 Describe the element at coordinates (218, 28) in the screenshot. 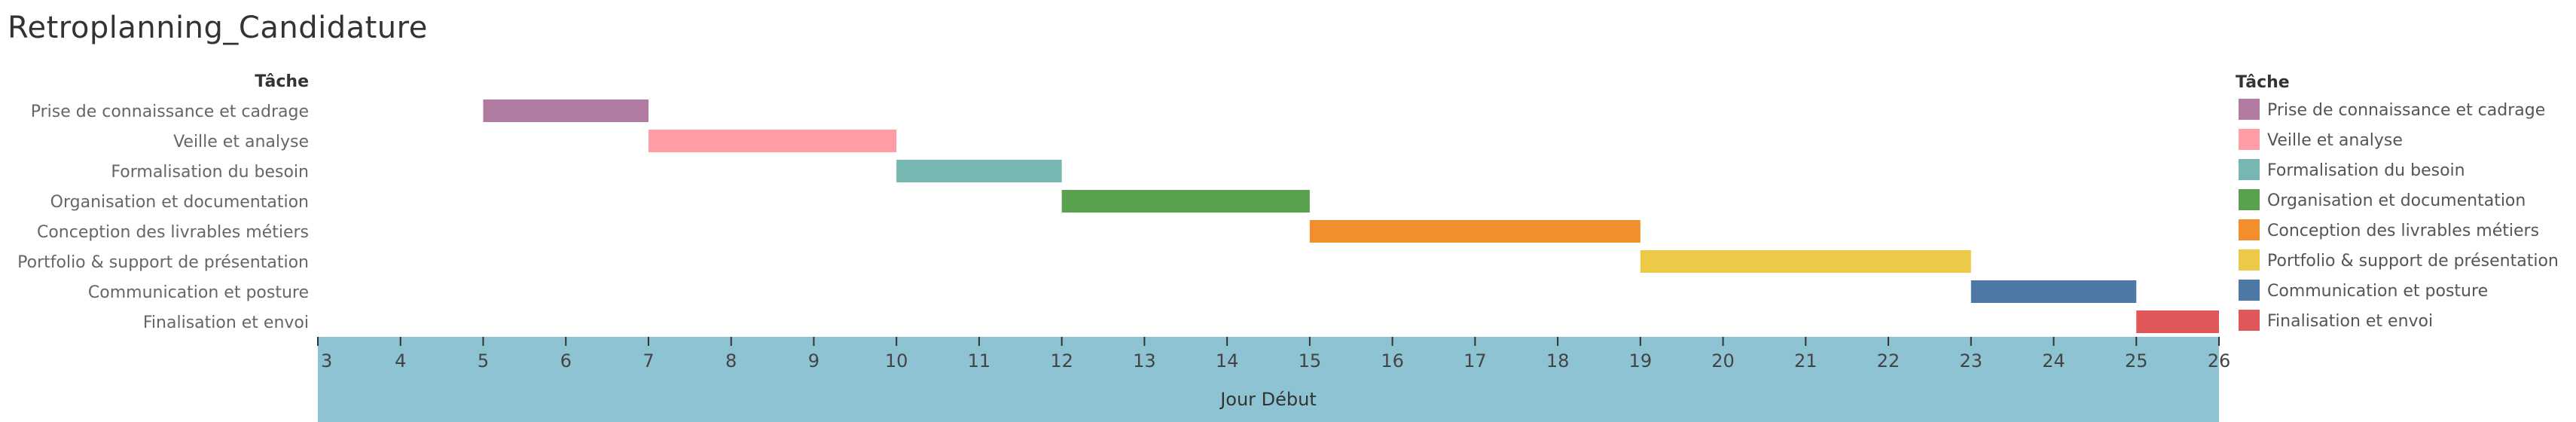

I see `chart-title: Retroplanning_Candidature` at that location.